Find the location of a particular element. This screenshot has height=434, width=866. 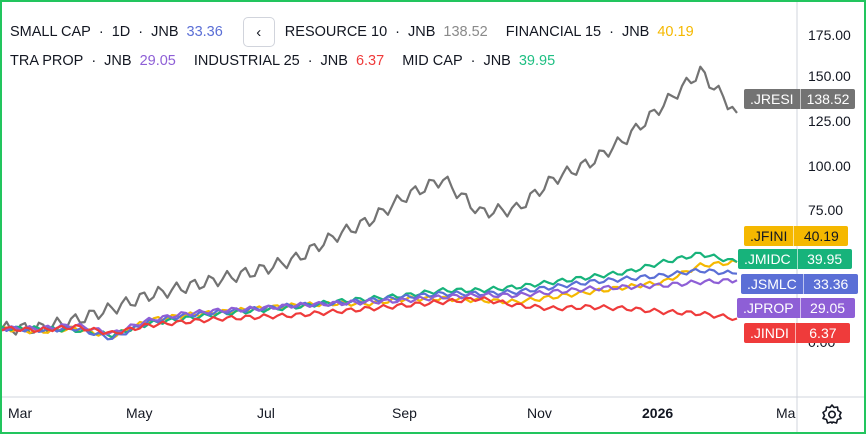

chevron-left-icon: ‹ is located at coordinates (259, 32).